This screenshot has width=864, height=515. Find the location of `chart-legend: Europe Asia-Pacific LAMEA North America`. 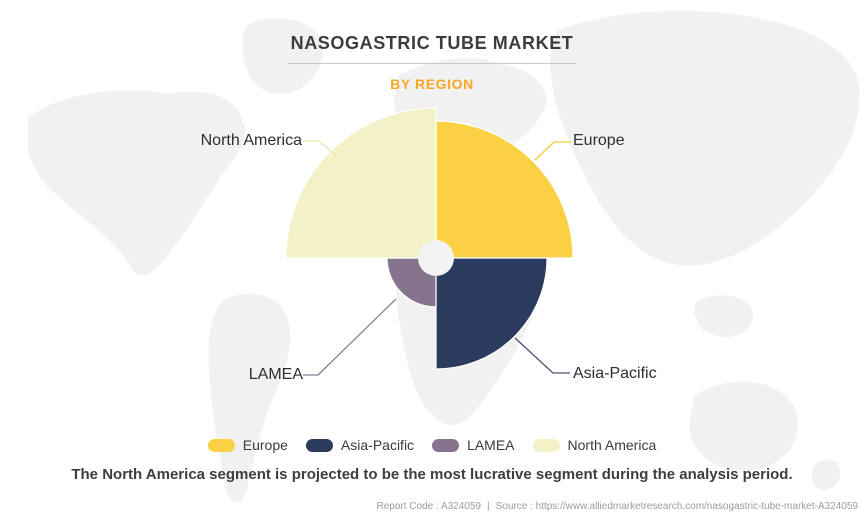

chart-legend: Europe Asia-Pacific LAMEA North America is located at coordinates (432, 445).